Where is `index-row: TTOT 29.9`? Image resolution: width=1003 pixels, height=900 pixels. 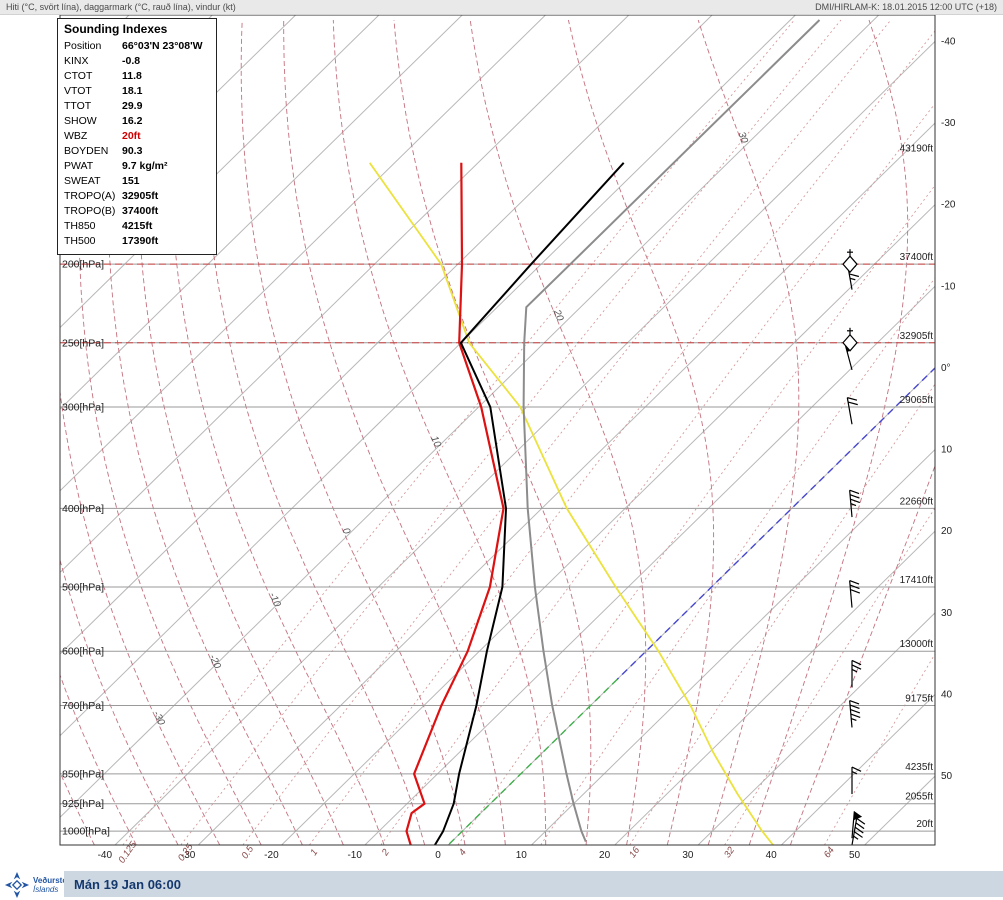 index-row: TTOT 29.9 is located at coordinates (137, 106).